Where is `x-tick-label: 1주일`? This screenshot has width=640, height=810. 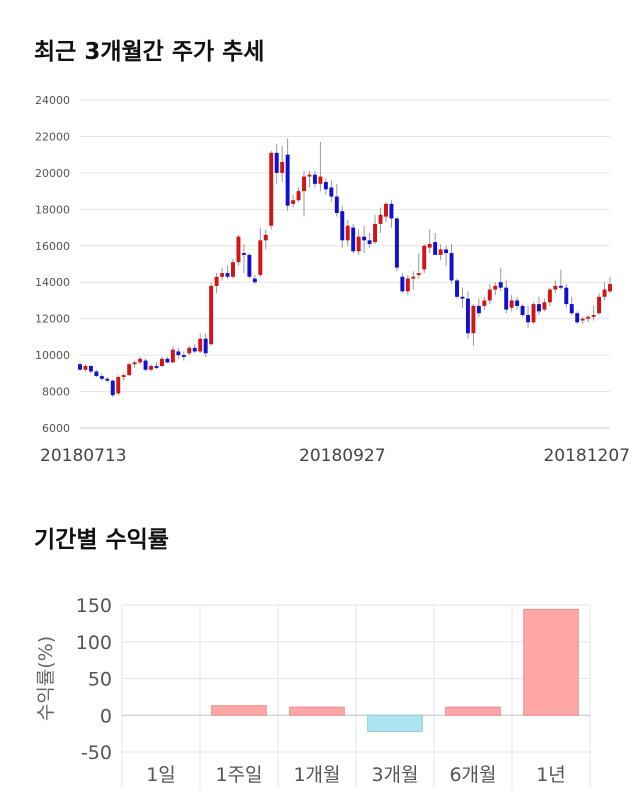 x-tick-label: 1주일 is located at coordinates (238, 775).